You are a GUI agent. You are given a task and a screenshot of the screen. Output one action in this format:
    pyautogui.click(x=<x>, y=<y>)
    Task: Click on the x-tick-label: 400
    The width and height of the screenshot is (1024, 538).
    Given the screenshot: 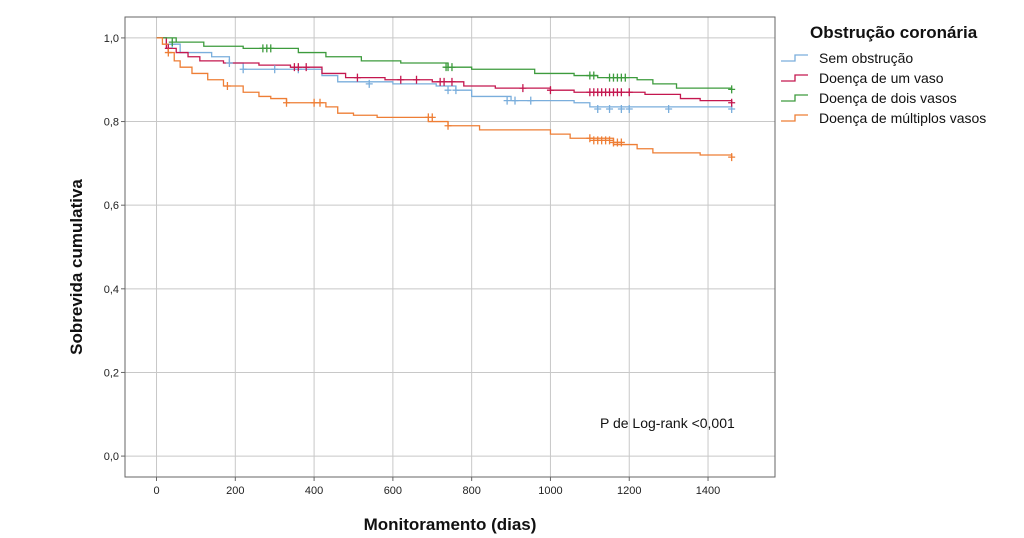 What is the action you would take?
    pyautogui.click(x=314, y=491)
    